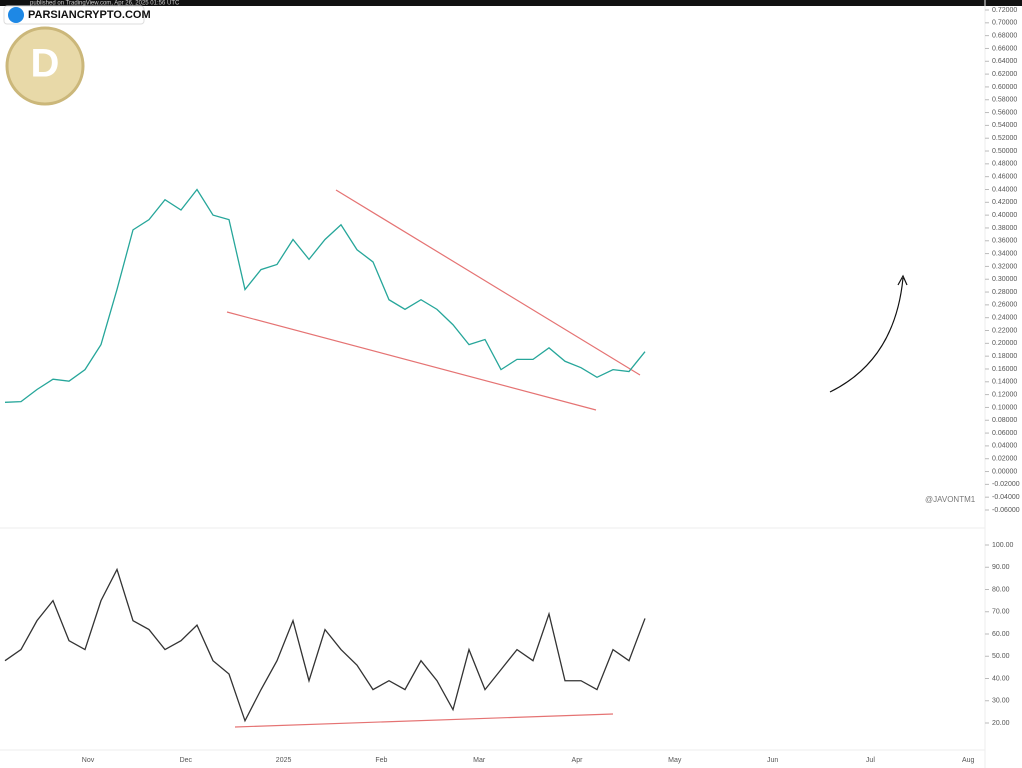 This screenshot has width=1022, height=768. What do you see at coordinates (1001, 701) in the screenshot?
I see `y-tick-label: 30.00` at bounding box center [1001, 701].